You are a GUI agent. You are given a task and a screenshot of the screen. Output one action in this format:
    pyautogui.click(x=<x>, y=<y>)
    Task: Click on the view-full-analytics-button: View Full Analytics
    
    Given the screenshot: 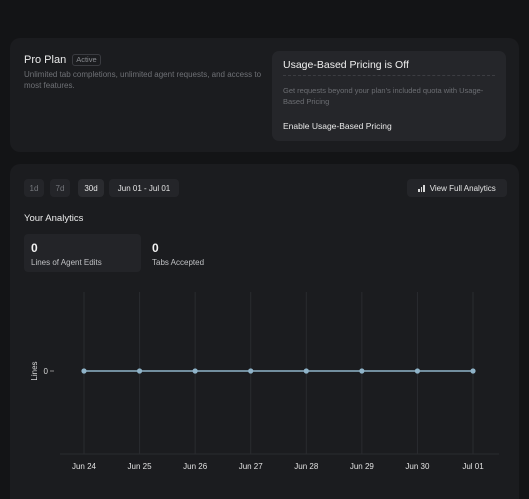 What is the action you would take?
    pyautogui.click(x=457, y=188)
    